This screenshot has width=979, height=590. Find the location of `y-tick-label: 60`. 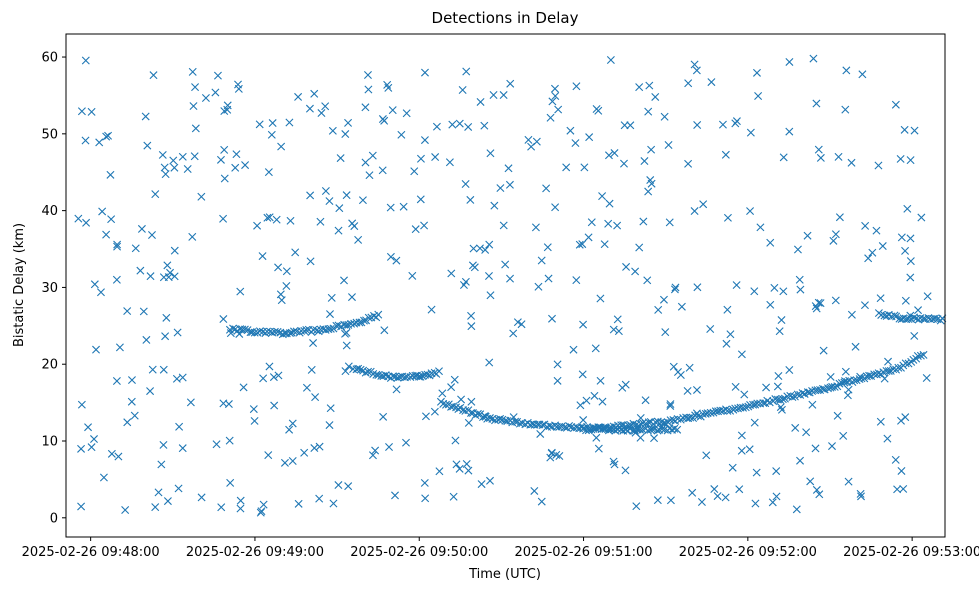

y-tick-label: 60 is located at coordinates (49, 58).